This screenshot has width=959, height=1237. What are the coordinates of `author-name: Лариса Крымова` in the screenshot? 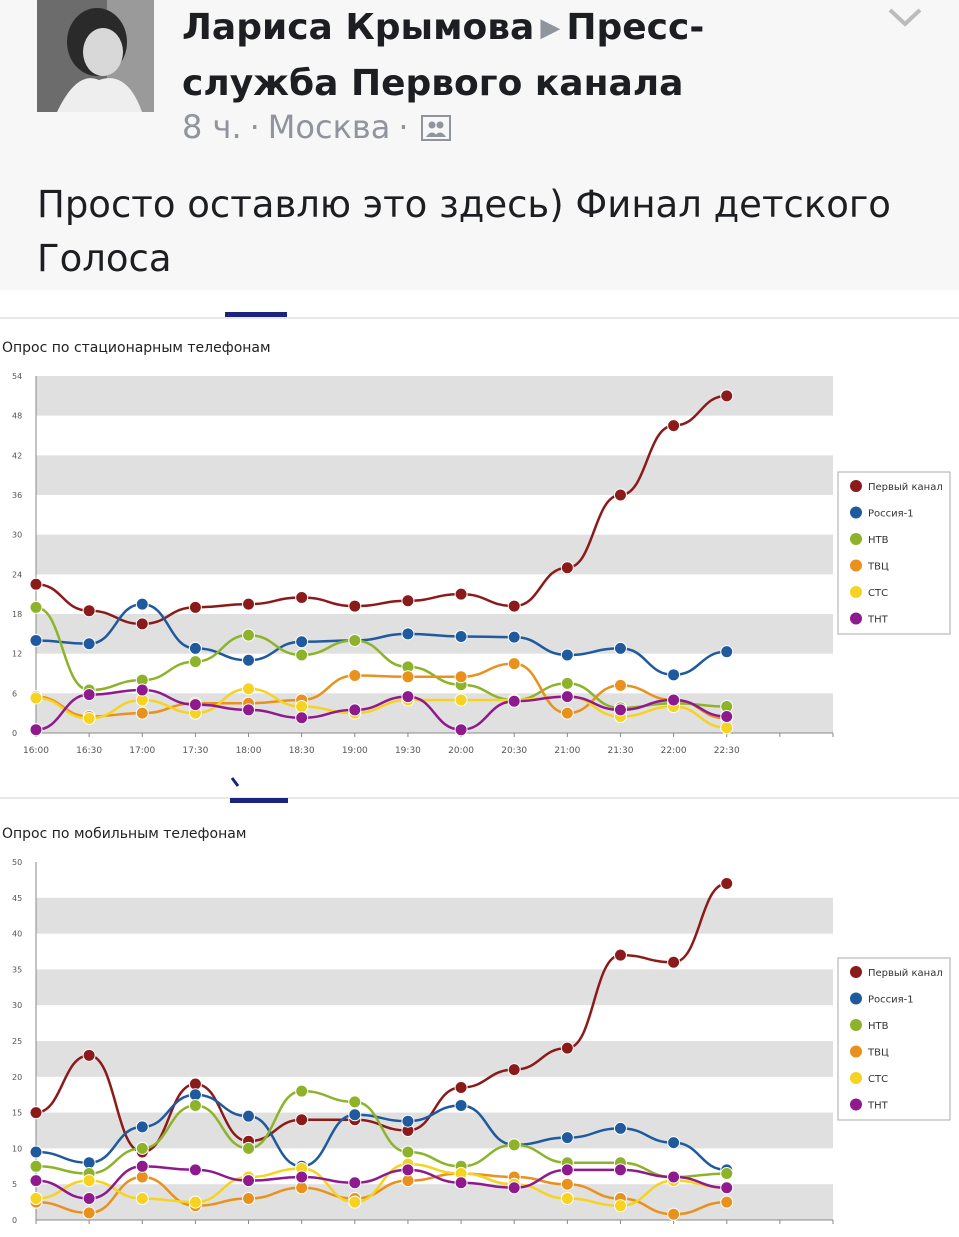 It's located at (358, 27).